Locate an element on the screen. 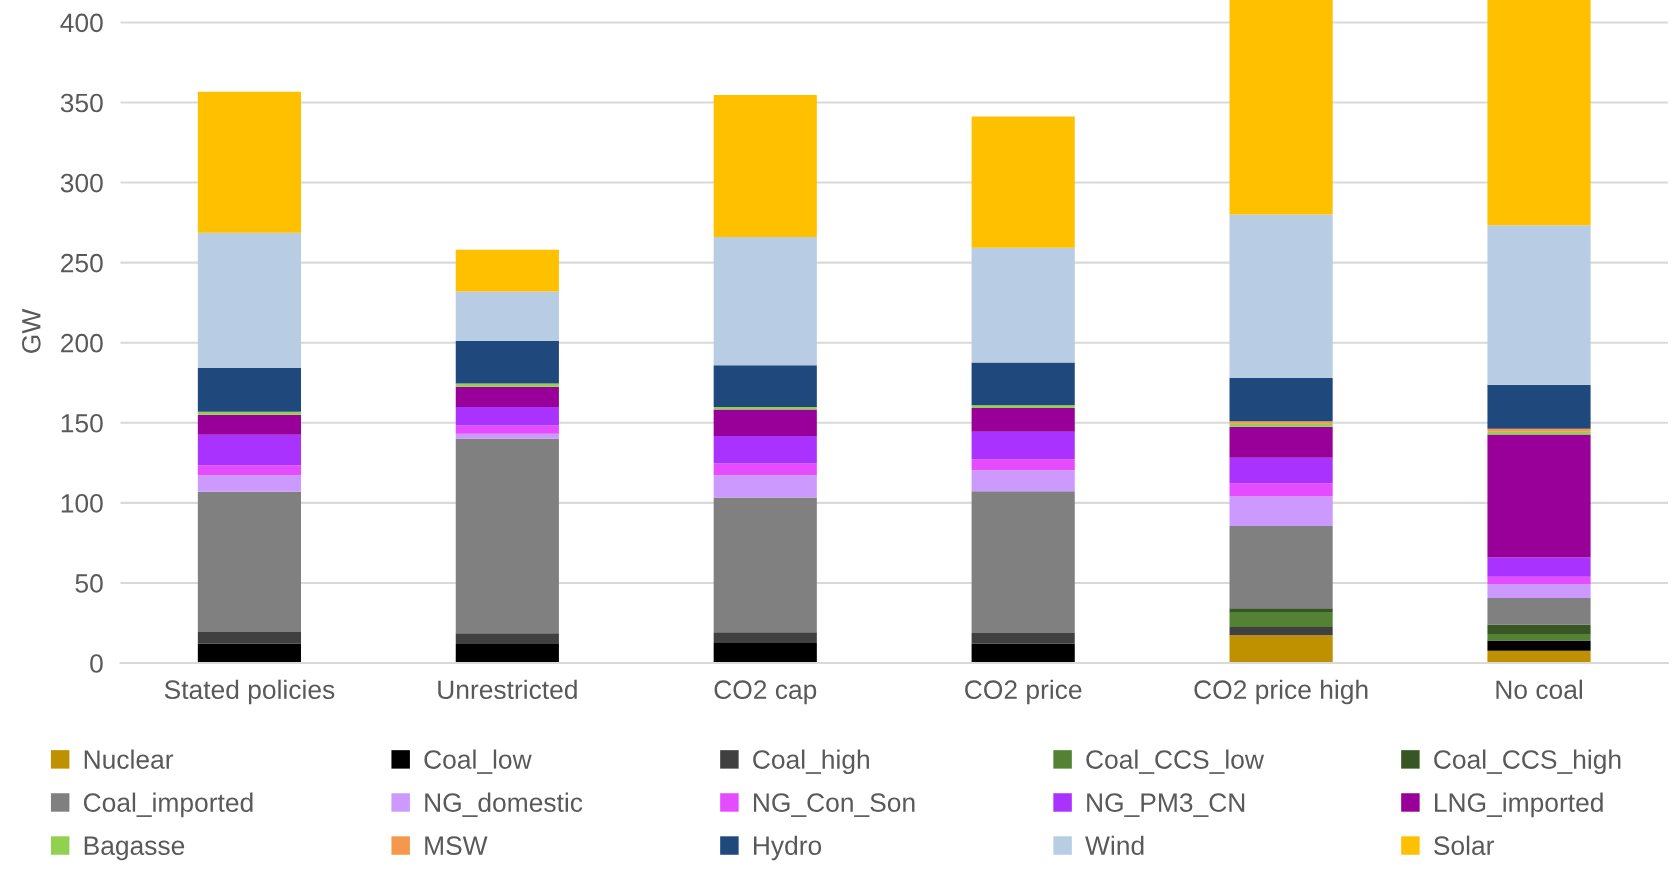 This screenshot has height=884, width=1673. legend-label: NG_PM3_CN is located at coordinates (1166, 805).